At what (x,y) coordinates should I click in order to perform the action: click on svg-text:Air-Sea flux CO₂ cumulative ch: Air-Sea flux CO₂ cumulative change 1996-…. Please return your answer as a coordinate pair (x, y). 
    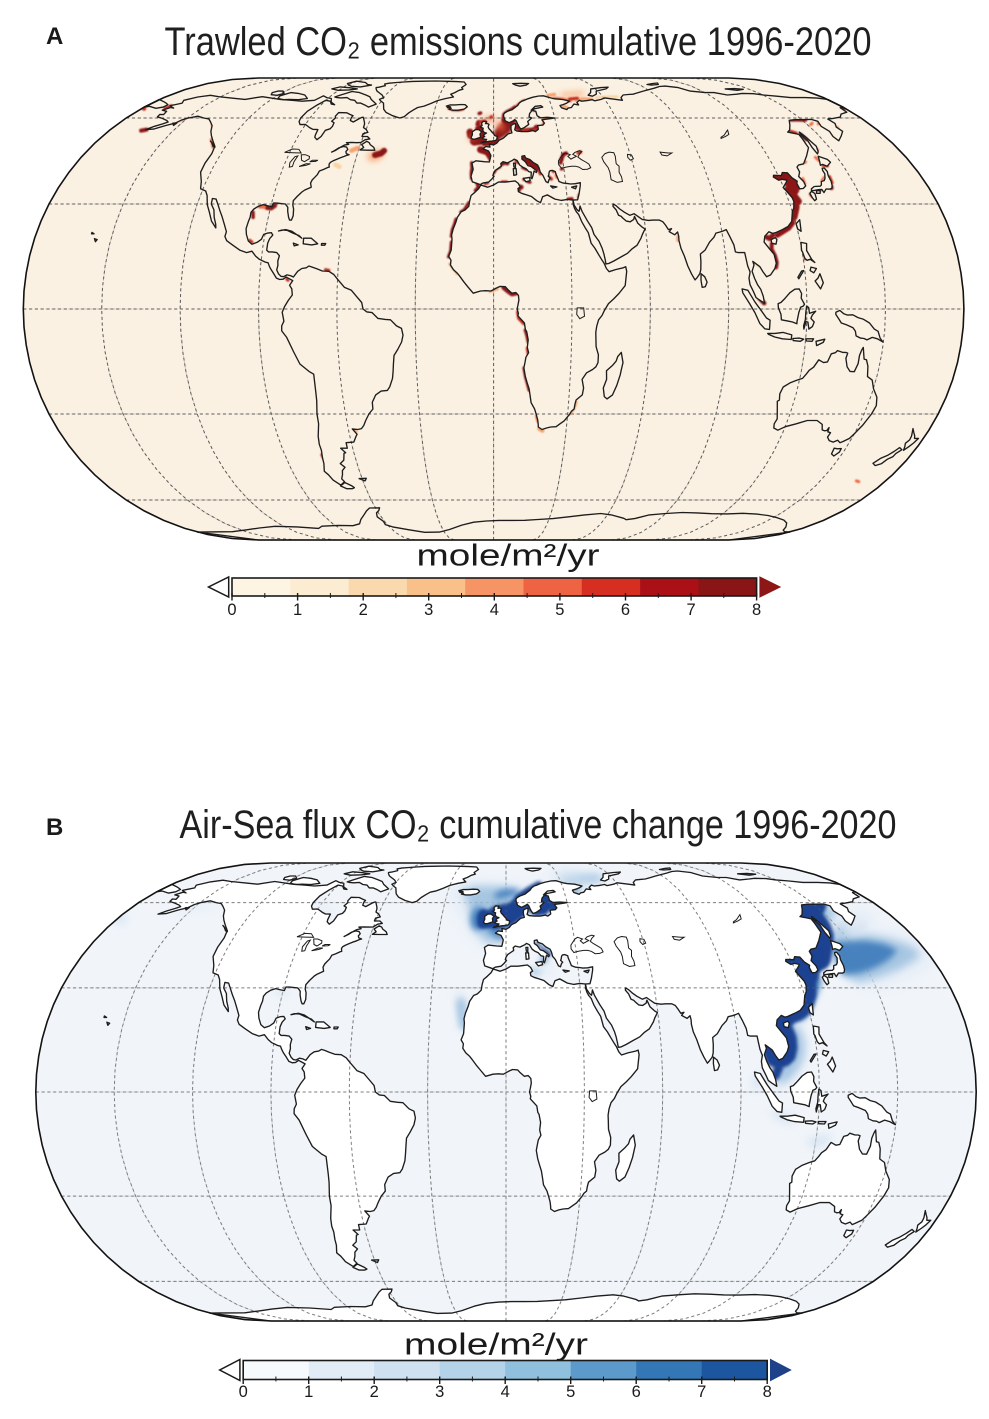
    Looking at the image, I should click on (538, 825).